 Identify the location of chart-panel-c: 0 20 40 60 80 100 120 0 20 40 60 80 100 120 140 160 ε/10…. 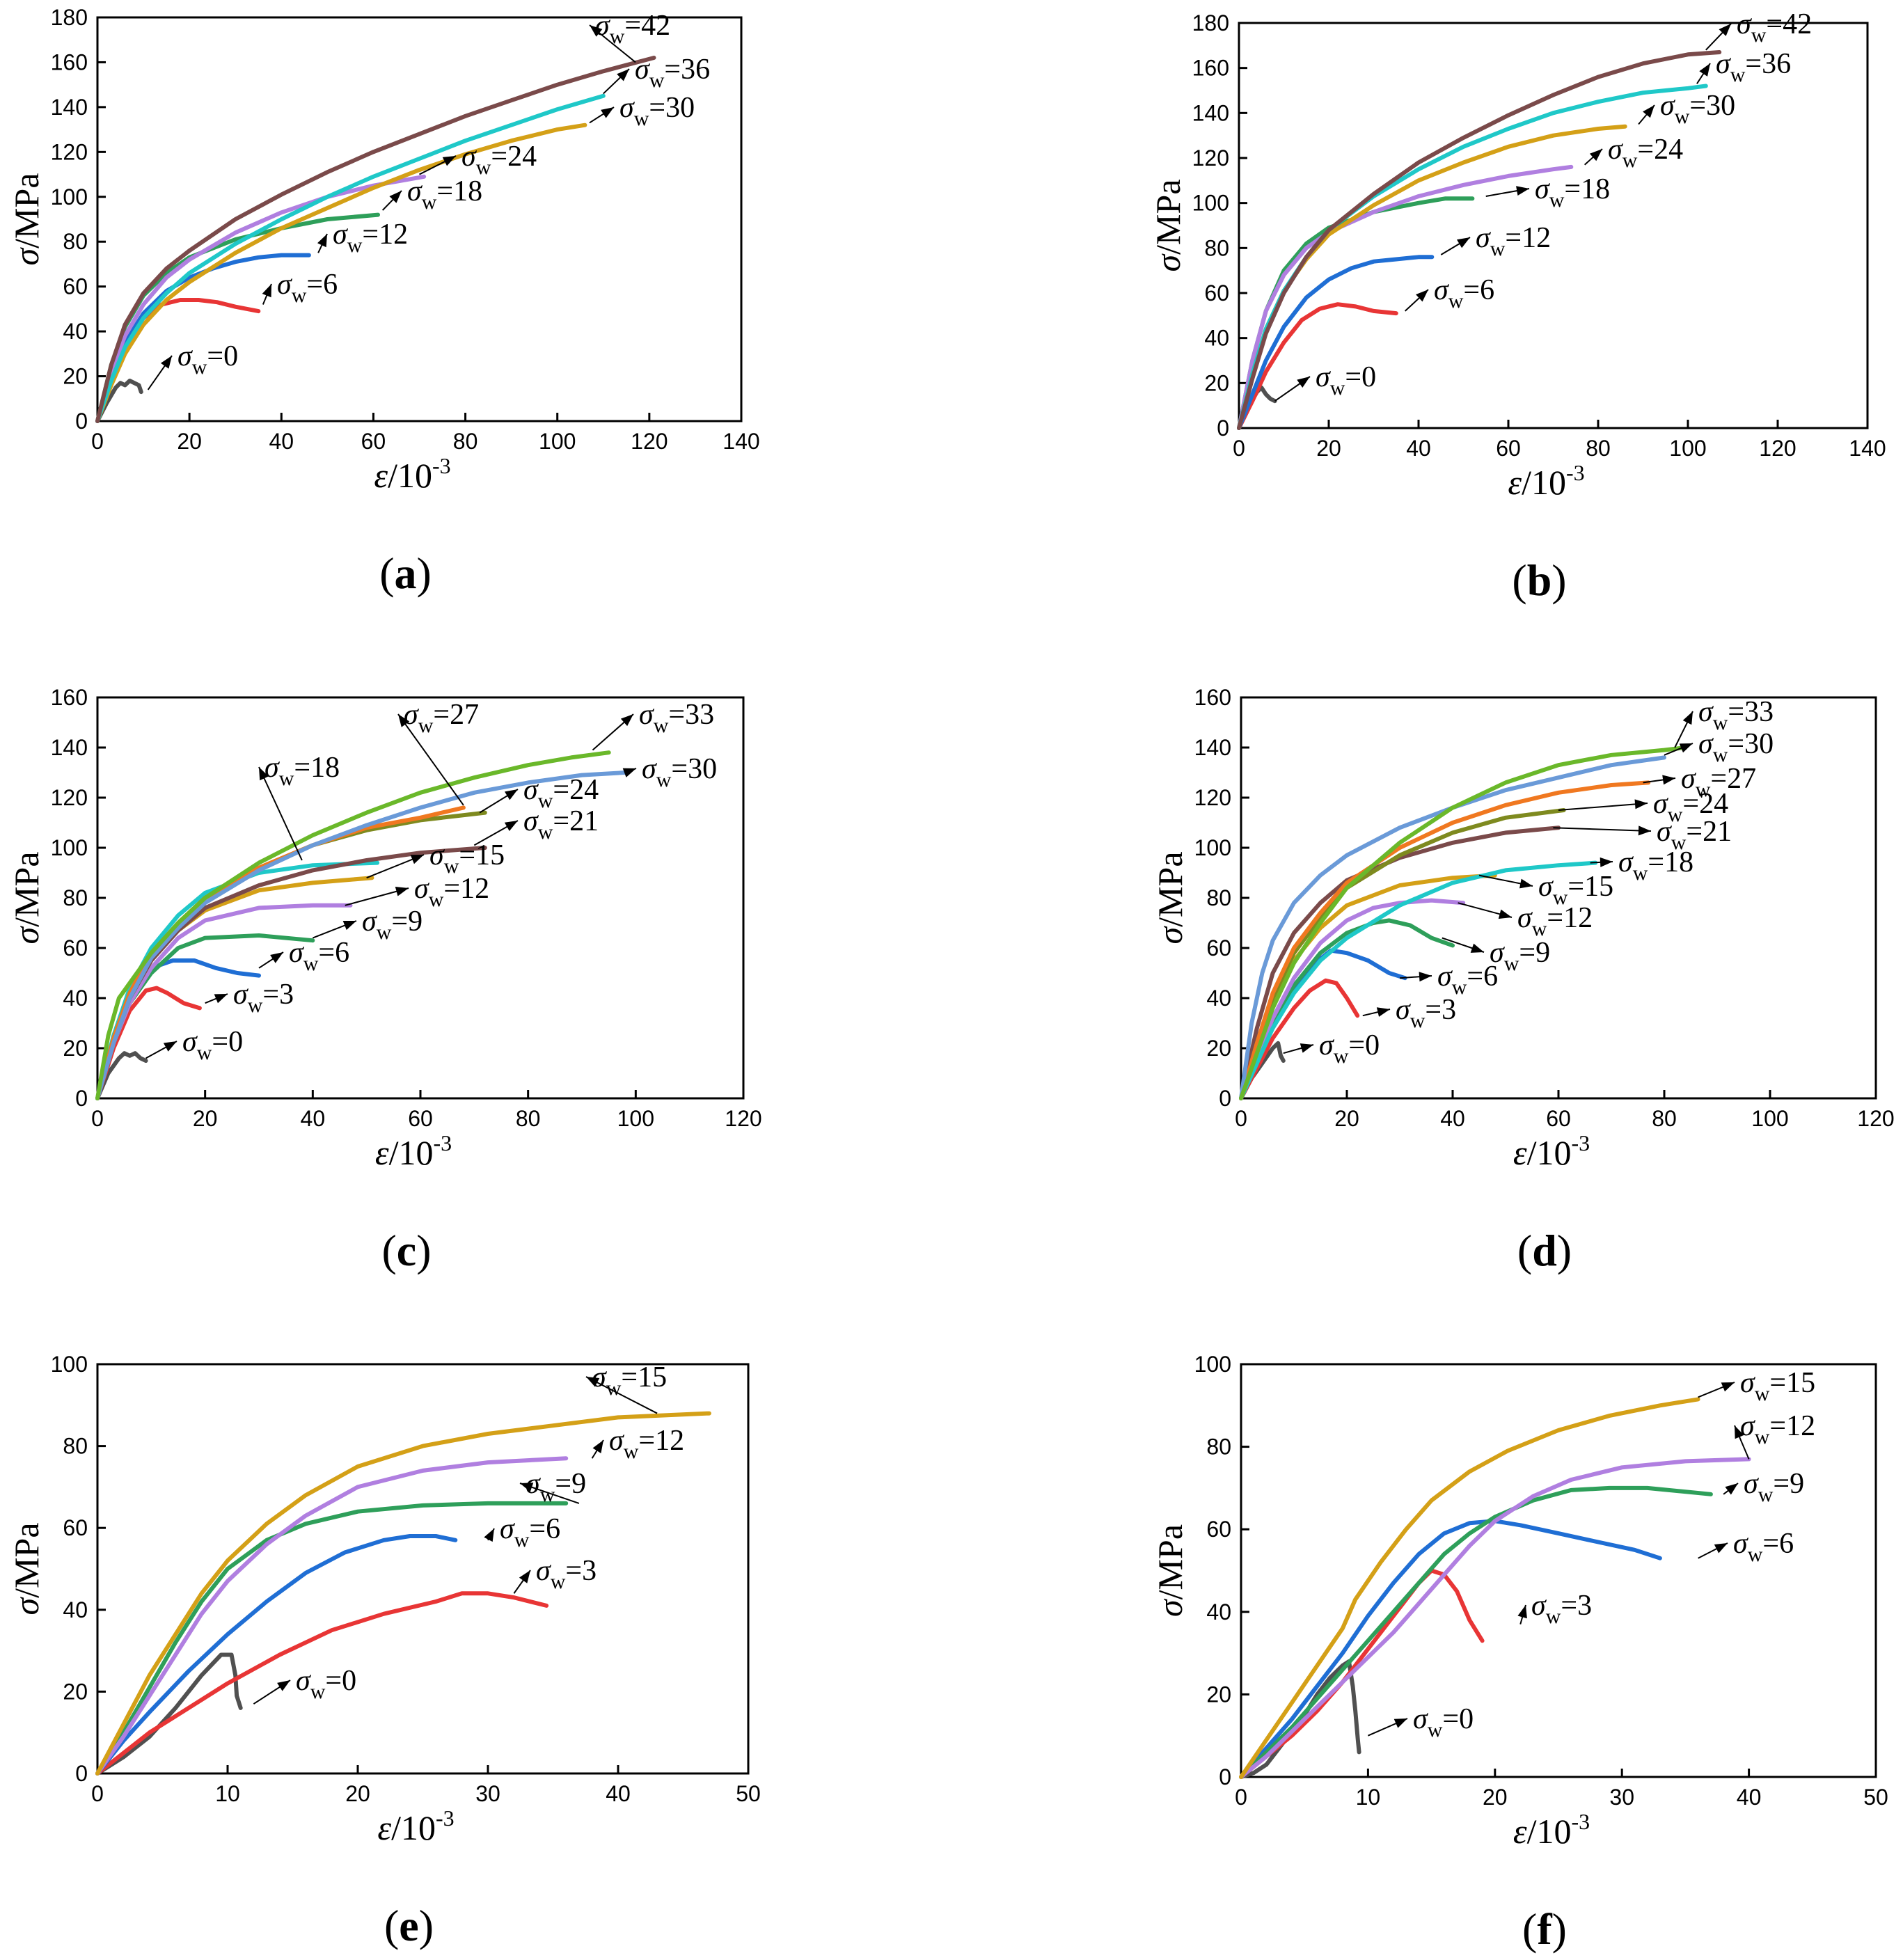
(384, 980).